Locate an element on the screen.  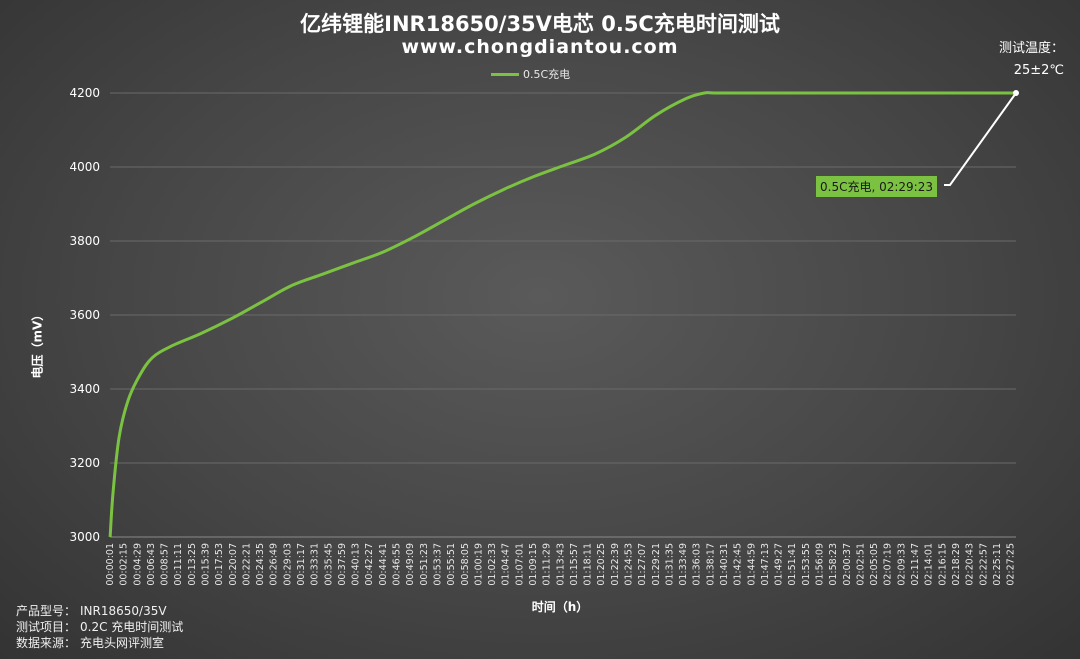
x-tick-label: 01:24:53 is located at coordinates (628, 564).